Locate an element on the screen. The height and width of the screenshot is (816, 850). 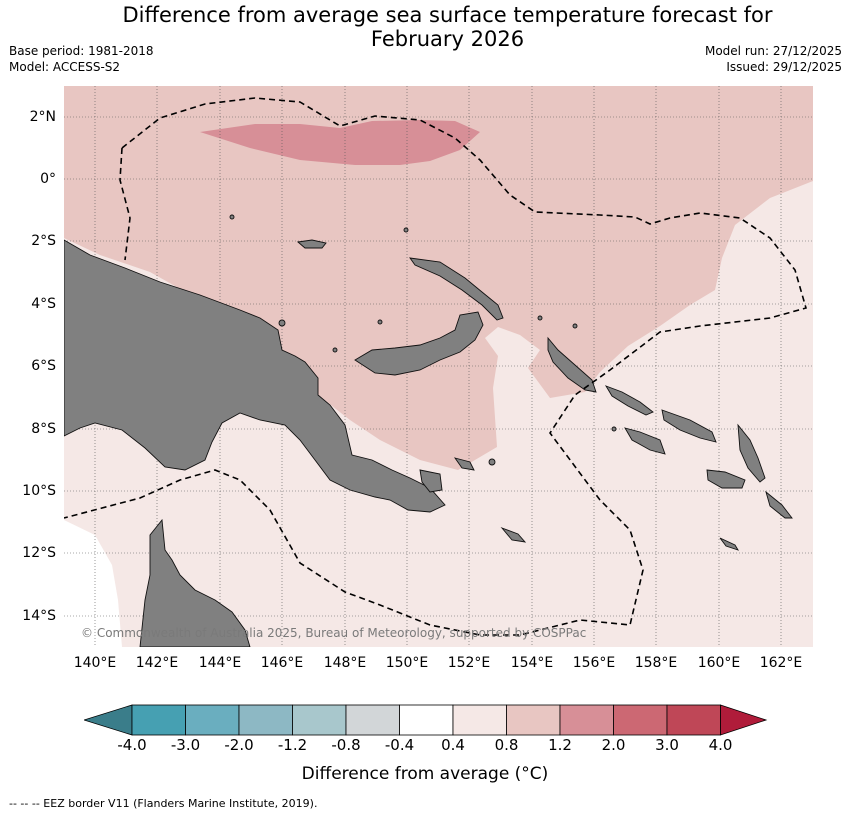
lon-label-160e: 160°E is located at coordinates (719, 663).